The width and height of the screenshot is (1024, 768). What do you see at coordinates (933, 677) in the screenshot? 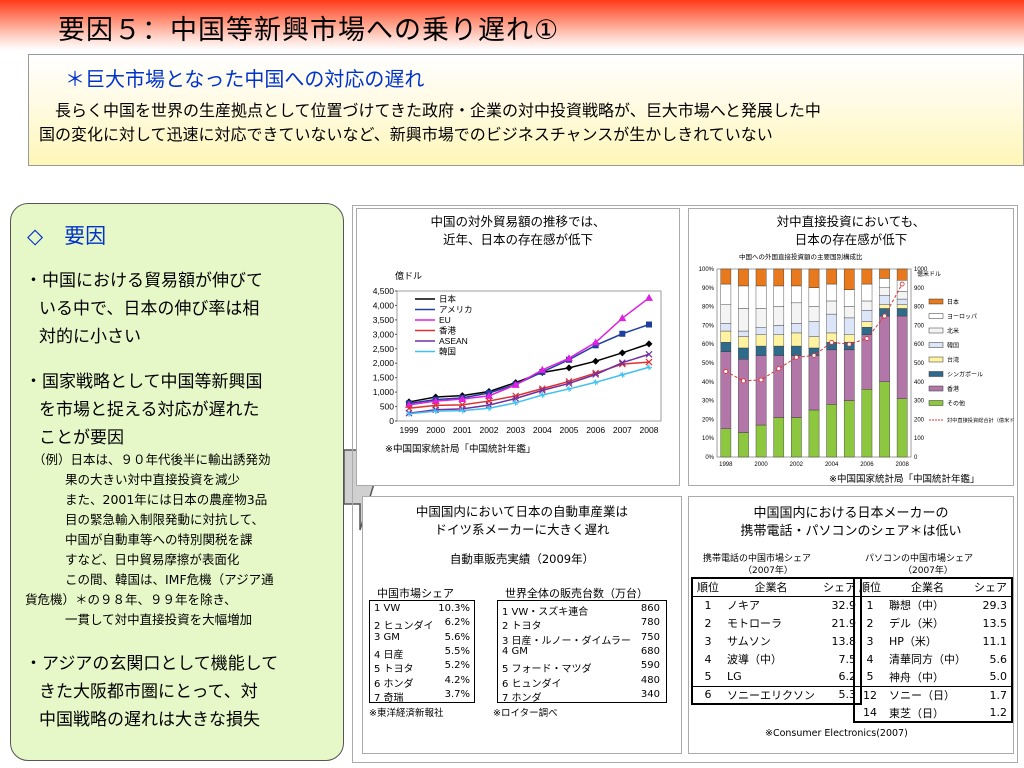
I see `table-row: 5 神舟（中） 5.0` at bounding box center [933, 677].